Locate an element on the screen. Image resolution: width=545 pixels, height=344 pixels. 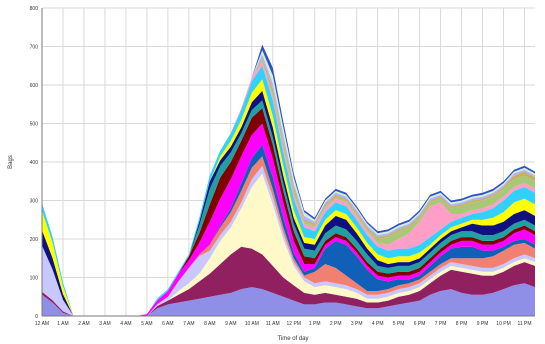
x-tick-label: 7 AM is located at coordinates (188, 324).